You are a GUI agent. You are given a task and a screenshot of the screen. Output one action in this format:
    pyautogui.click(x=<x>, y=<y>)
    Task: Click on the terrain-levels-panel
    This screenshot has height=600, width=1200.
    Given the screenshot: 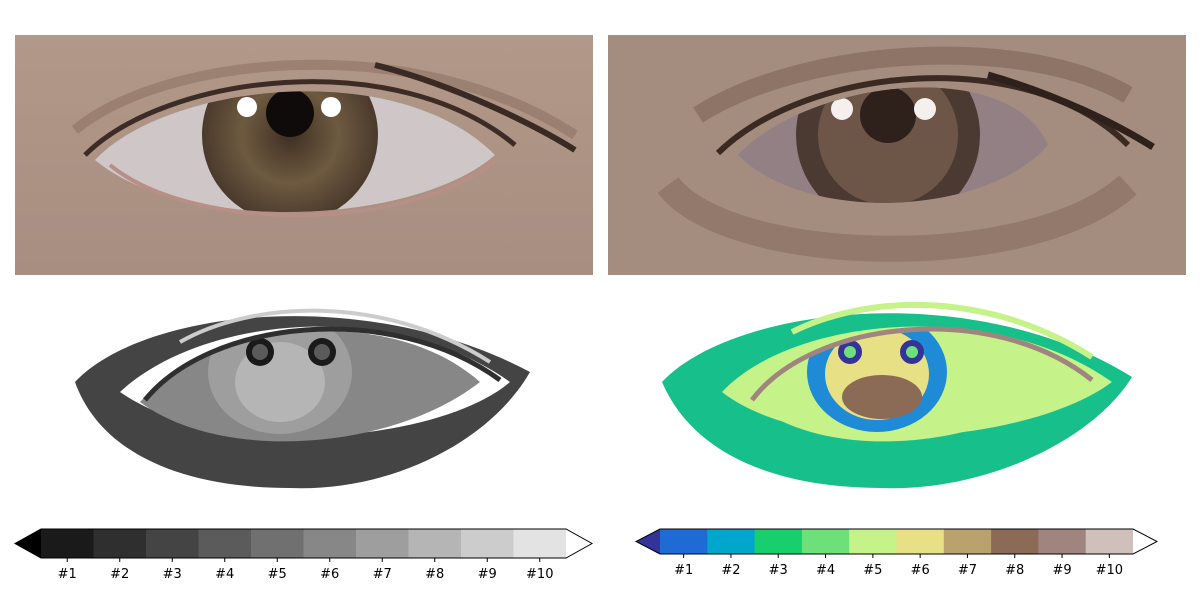 What is the action you would take?
    pyautogui.click(x=897, y=391)
    